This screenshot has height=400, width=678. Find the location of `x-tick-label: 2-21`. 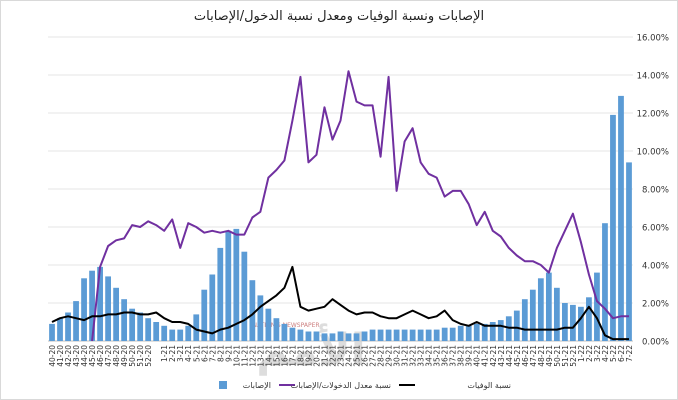

x-tick-label: 2-21 is located at coordinates (172, 353).